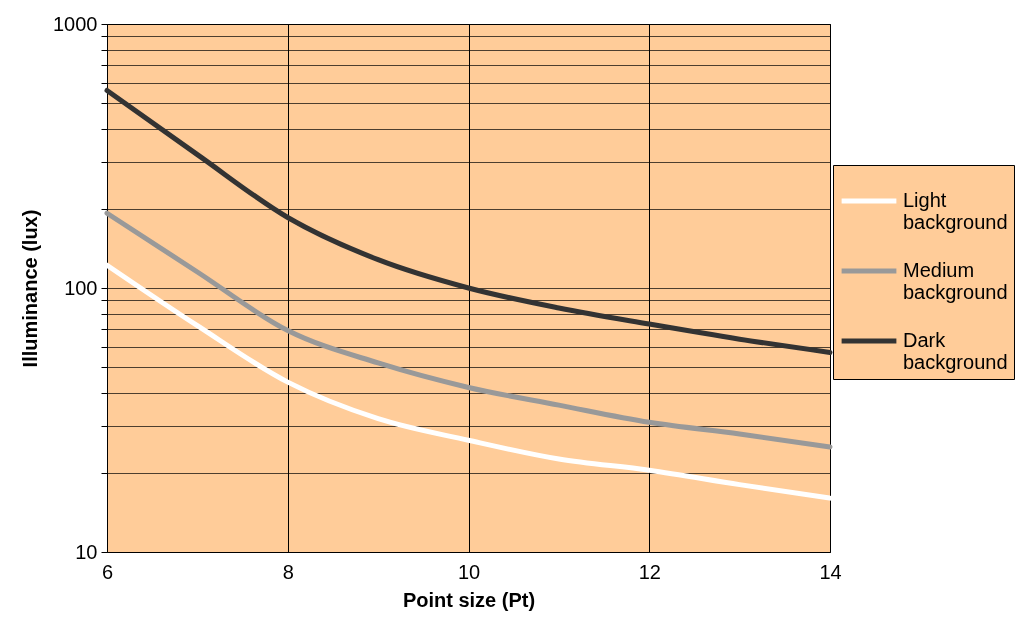 The image size is (1032, 635). Describe the element at coordinates (469, 571) in the screenshot. I see `x-tick-label: 10` at that location.